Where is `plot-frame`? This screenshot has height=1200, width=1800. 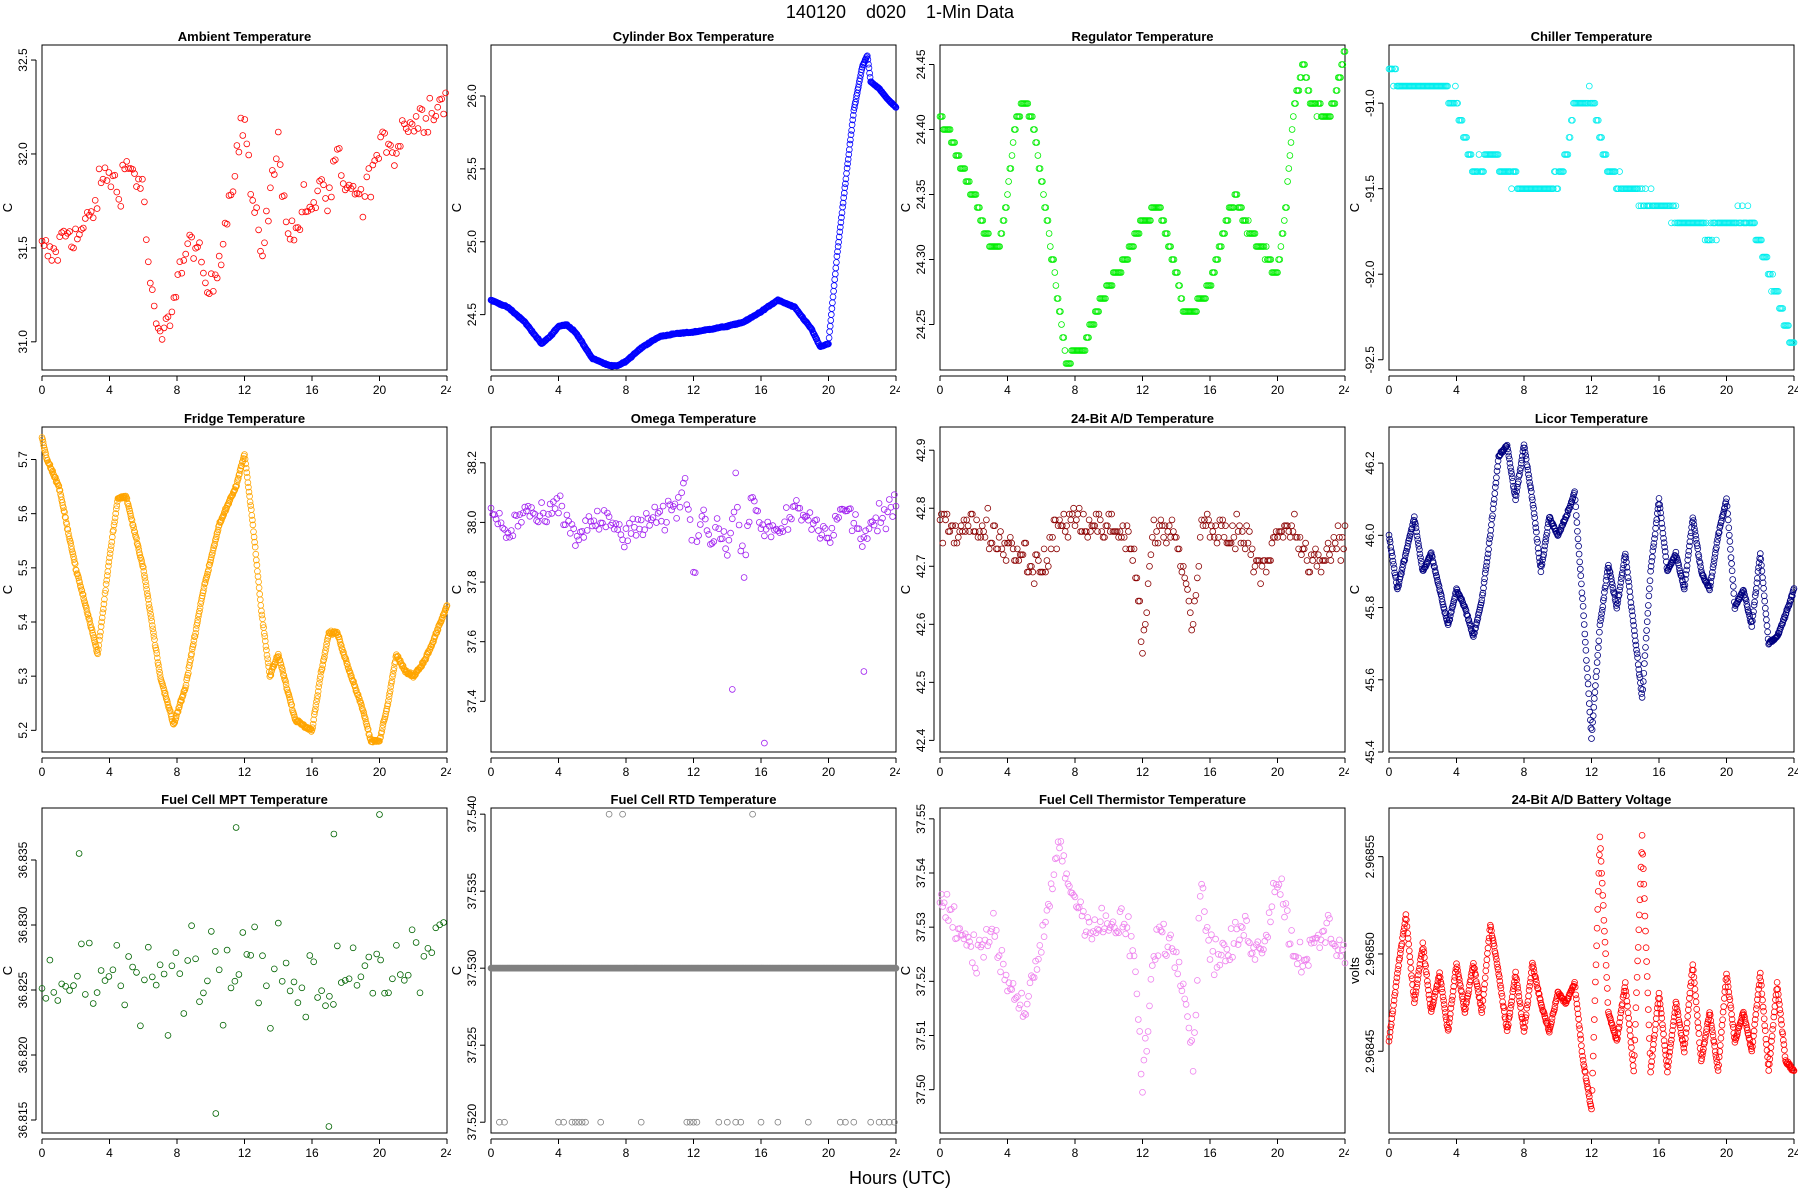 plot-frame is located at coordinates (244, 970).